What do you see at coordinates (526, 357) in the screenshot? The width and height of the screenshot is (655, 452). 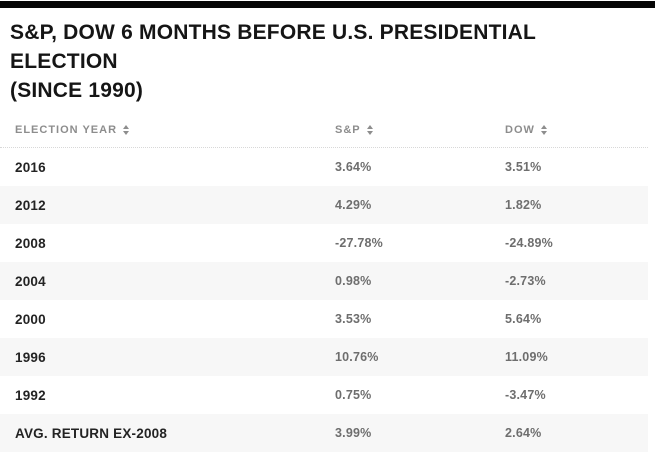 I see `row-dow-value: 11.09%` at bounding box center [526, 357].